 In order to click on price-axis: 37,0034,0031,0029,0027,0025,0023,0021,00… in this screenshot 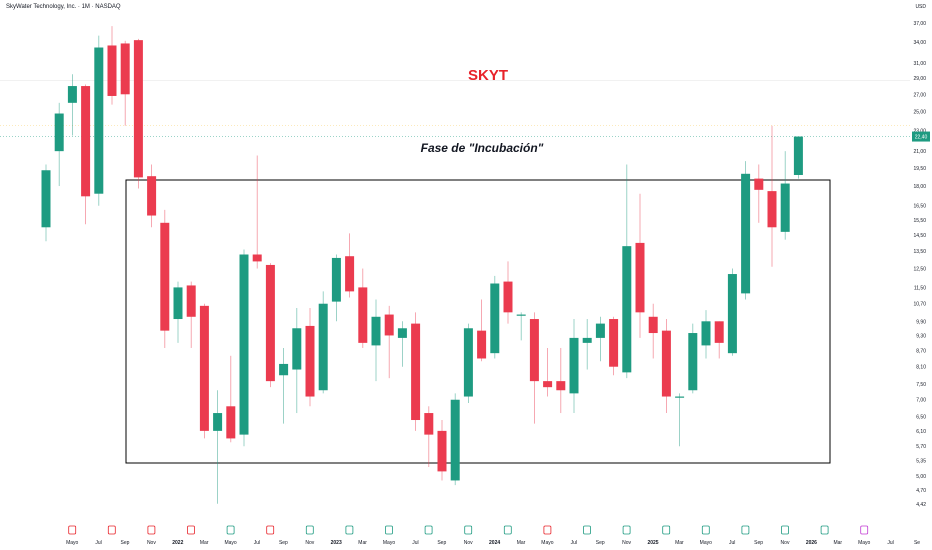, I will do `click(921, 264)`.